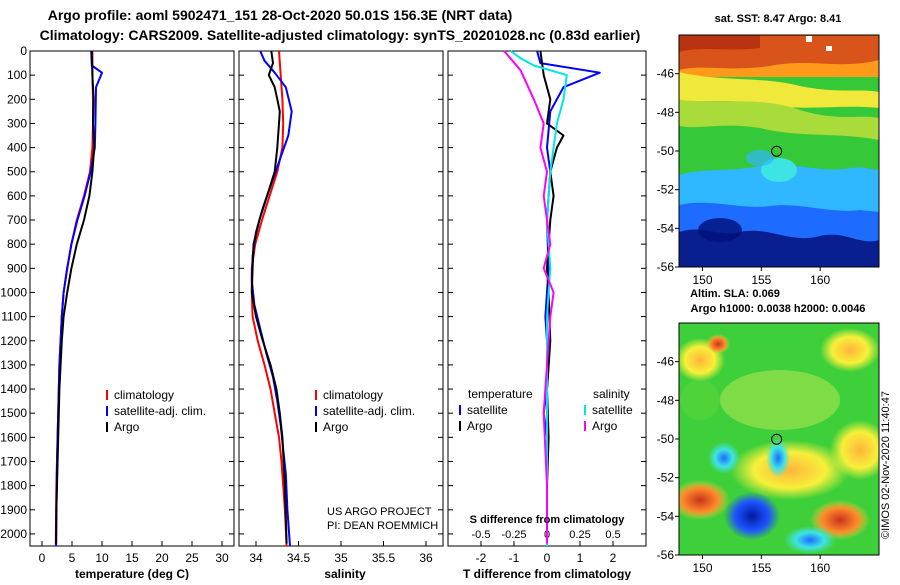 The image size is (900, 585). I want to click on salinity-series-argo, so click(269, 297).